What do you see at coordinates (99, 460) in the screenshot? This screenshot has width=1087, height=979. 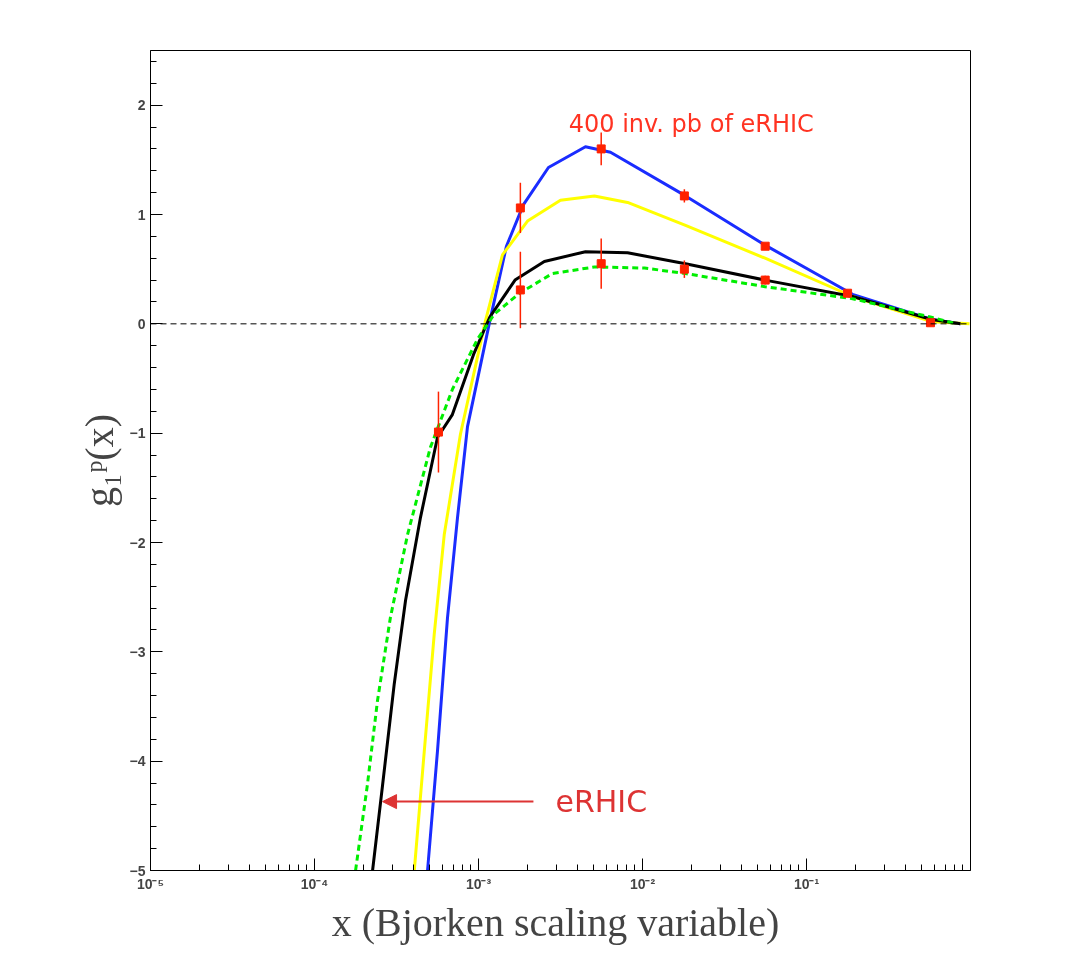 I see `y-axis-title: g₁ᵖ(x)` at bounding box center [99, 460].